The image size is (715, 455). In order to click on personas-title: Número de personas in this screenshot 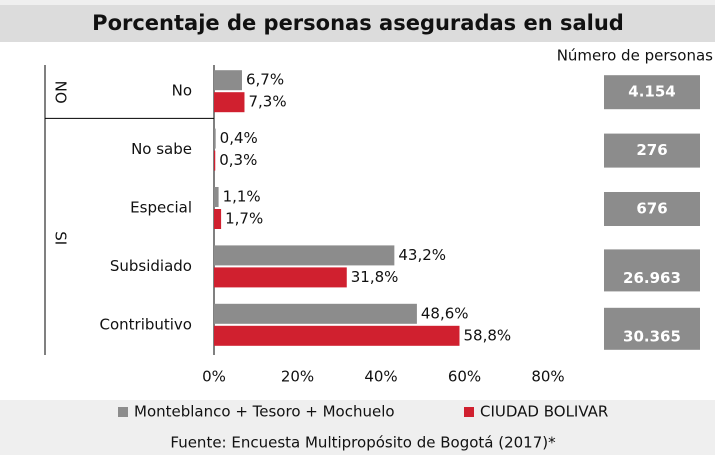, I will do `click(635, 56)`.